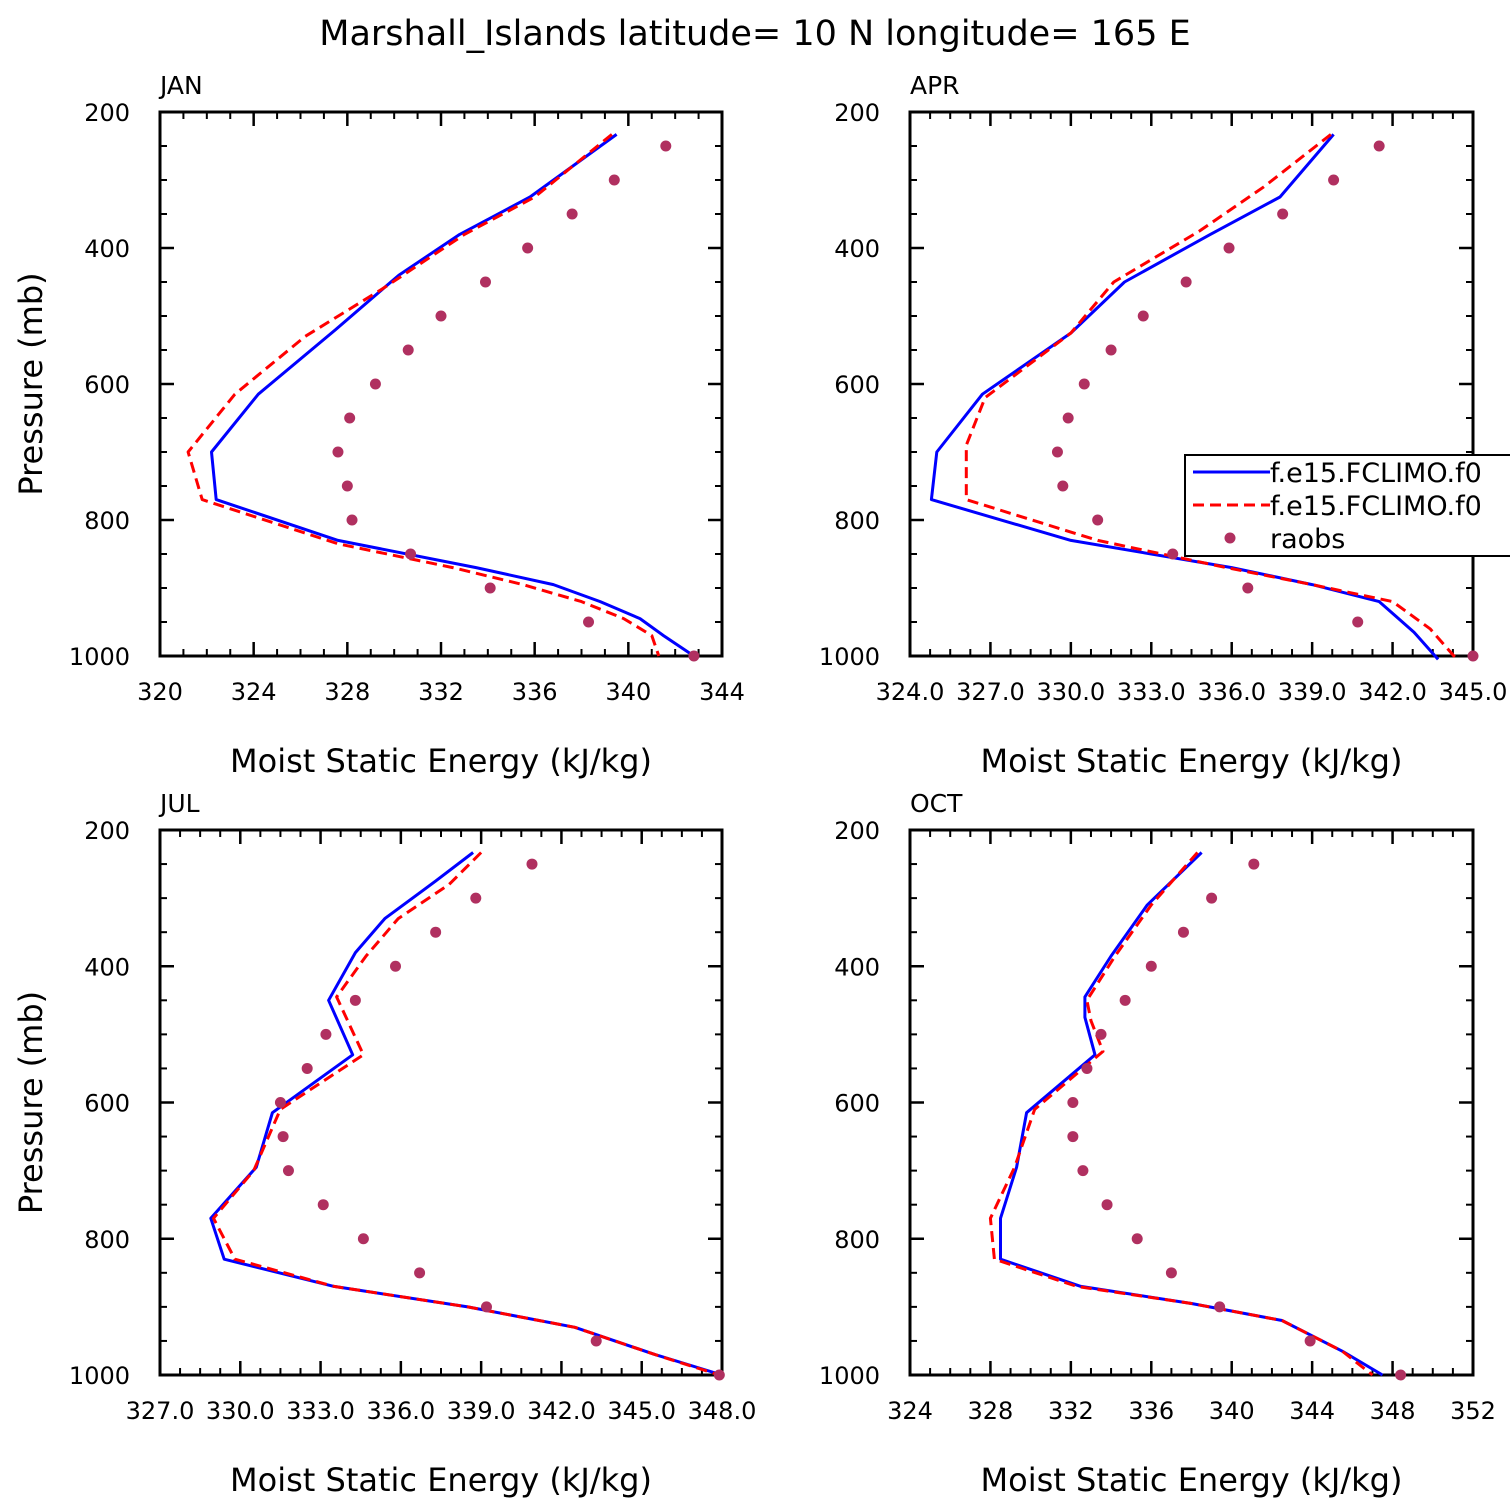 Image resolution: width=1510 pixels, height=1510 pixels. What do you see at coordinates (936, 803) in the screenshot?
I see `panel-label: OCT` at bounding box center [936, 803].